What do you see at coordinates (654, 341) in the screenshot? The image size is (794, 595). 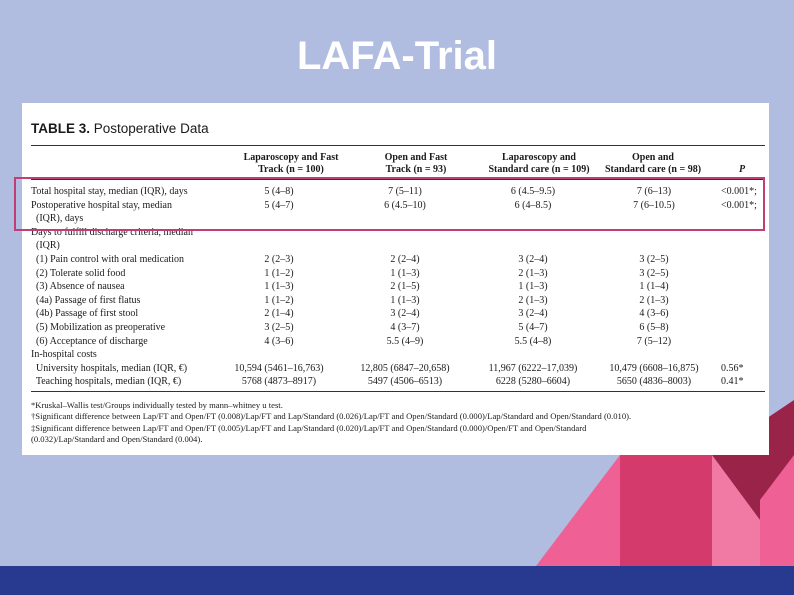 I see `table-cell: 7 (5–12)` at bounding box center [654, 341].